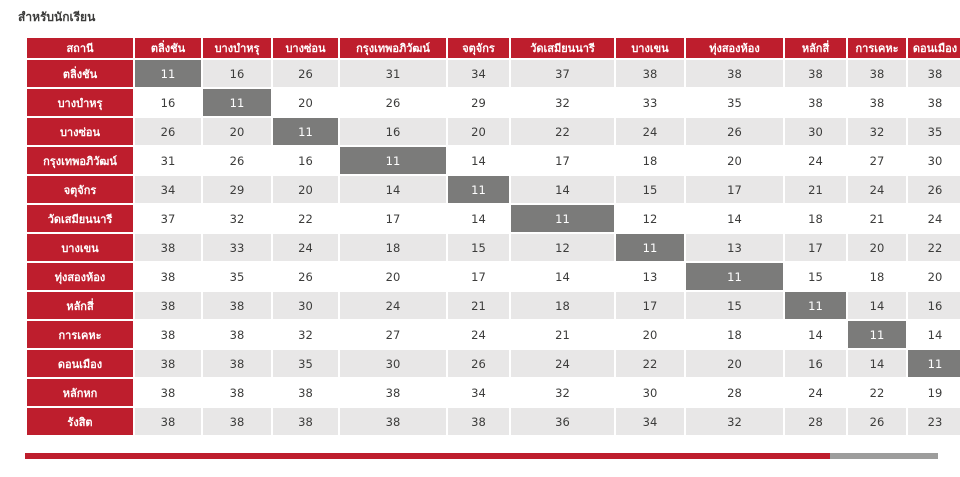 Image resolution: width=960 pixels, height=477 pixels. I want to click on column-header: วัดเสมียนนารี, so click(562, 48).